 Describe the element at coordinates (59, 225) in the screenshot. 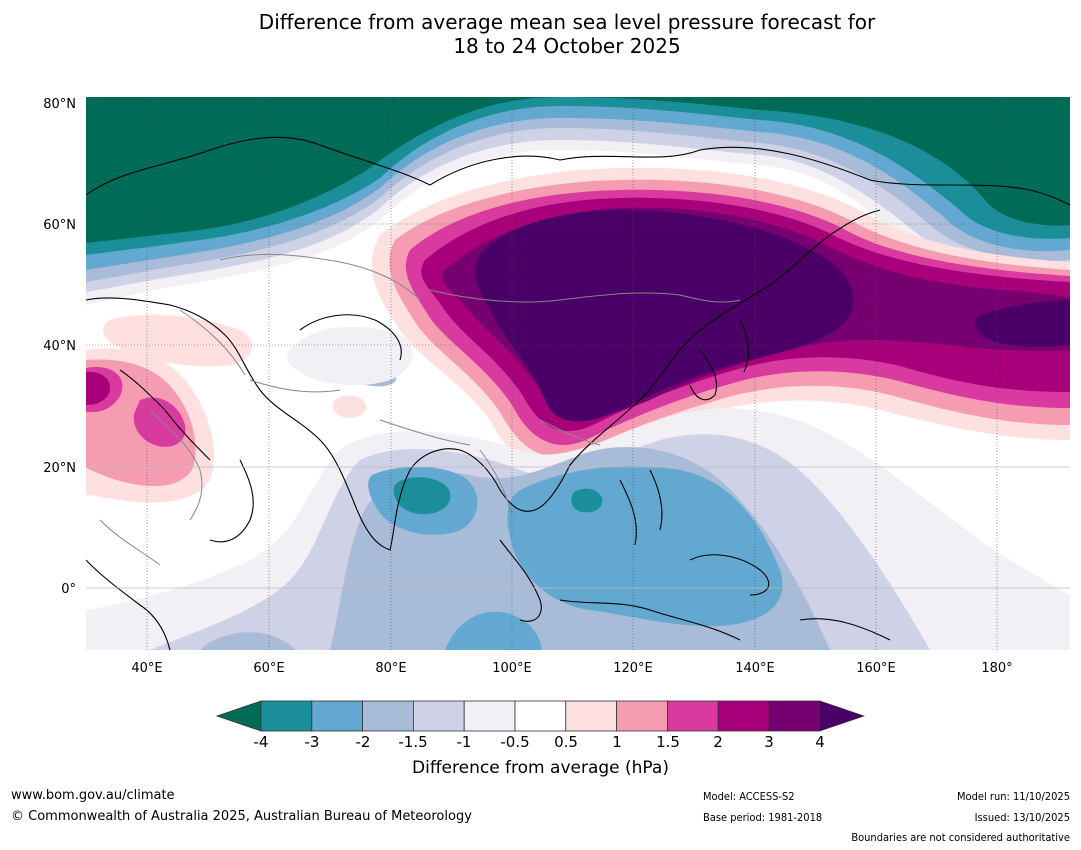

I see `lat-label-60n: 60°N` at that location.